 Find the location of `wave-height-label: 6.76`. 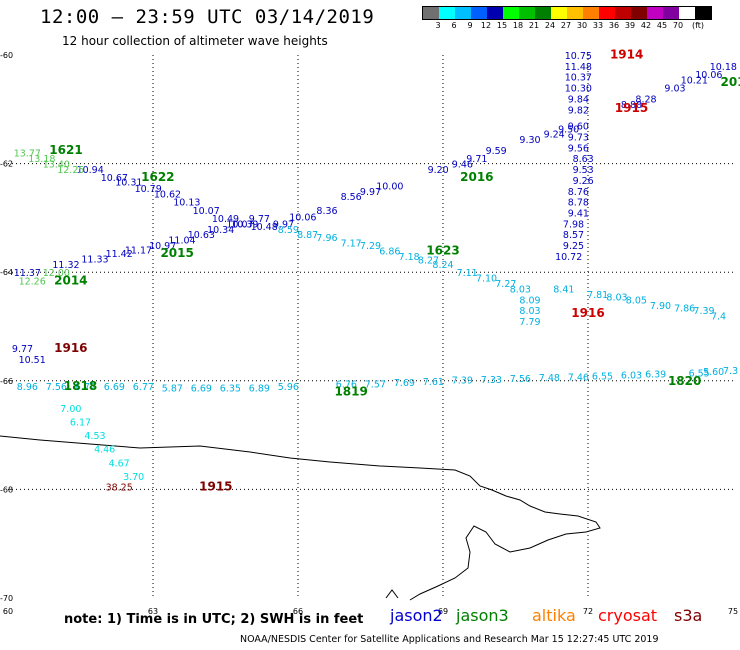

wave-height-label: 6.76 is located at coordinates (346, 385).